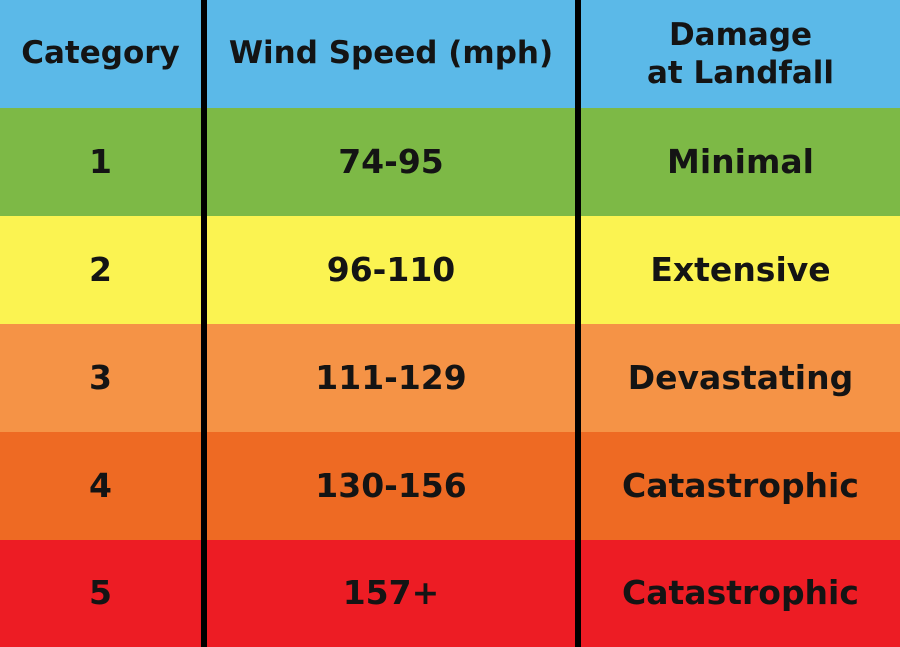 The image size is (900, 647). What do you see at coordinates (391, 593) in the screenshot?
I see `wind-speed-cell: 157+` at bounding box center [391, 593].